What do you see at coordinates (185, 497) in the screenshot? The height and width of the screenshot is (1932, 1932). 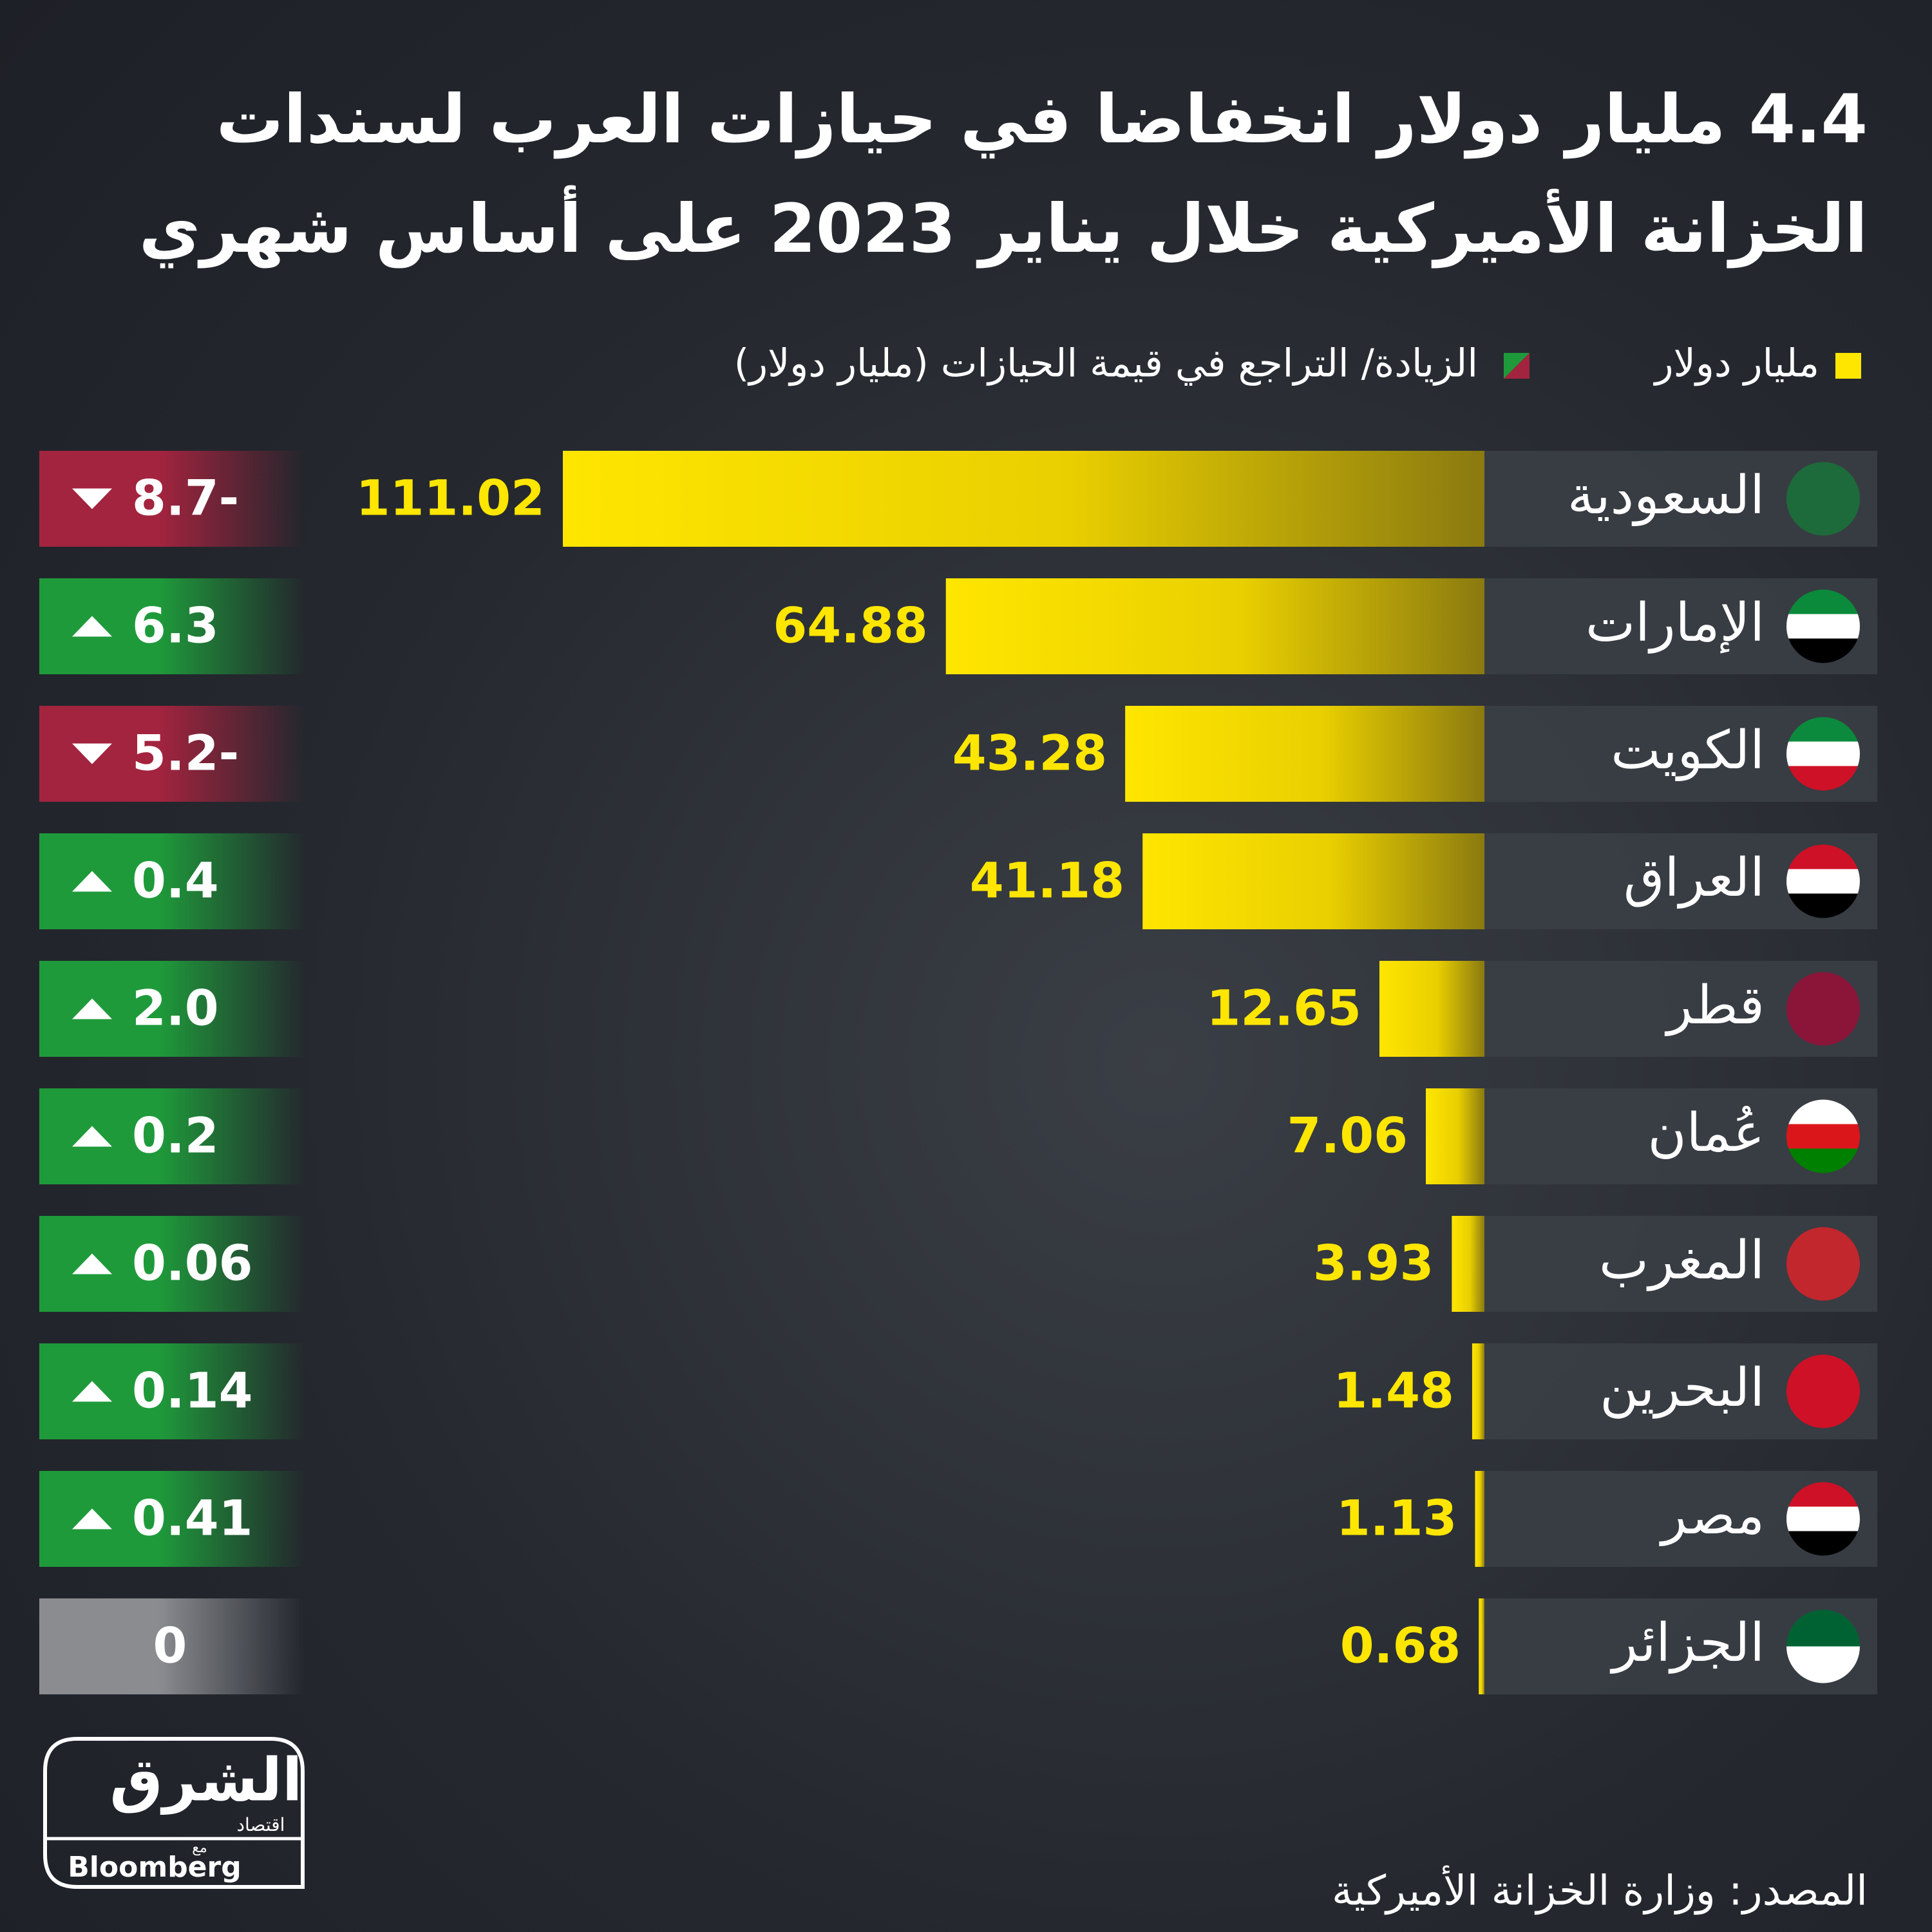 I see `change-label: 8.7-` at bounding box center [185, 497].